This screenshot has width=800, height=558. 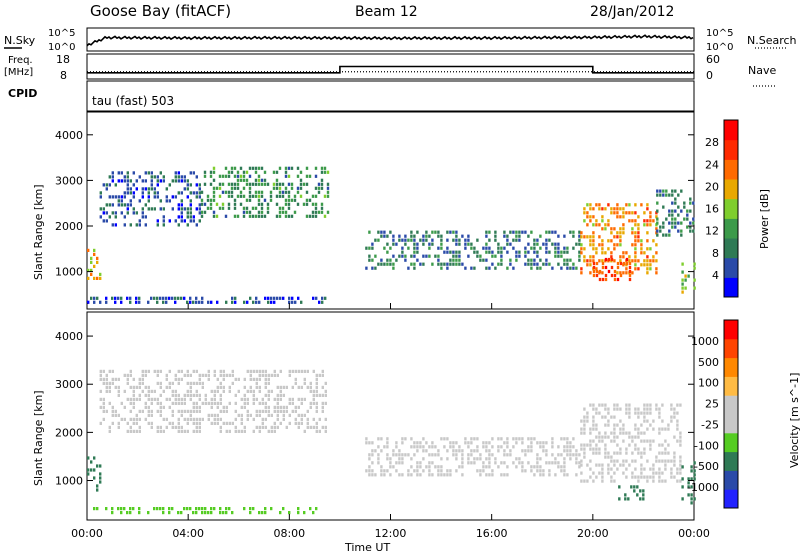 I want to click on power-colorbar-label: Power [dB], so click(x=764, y=219).